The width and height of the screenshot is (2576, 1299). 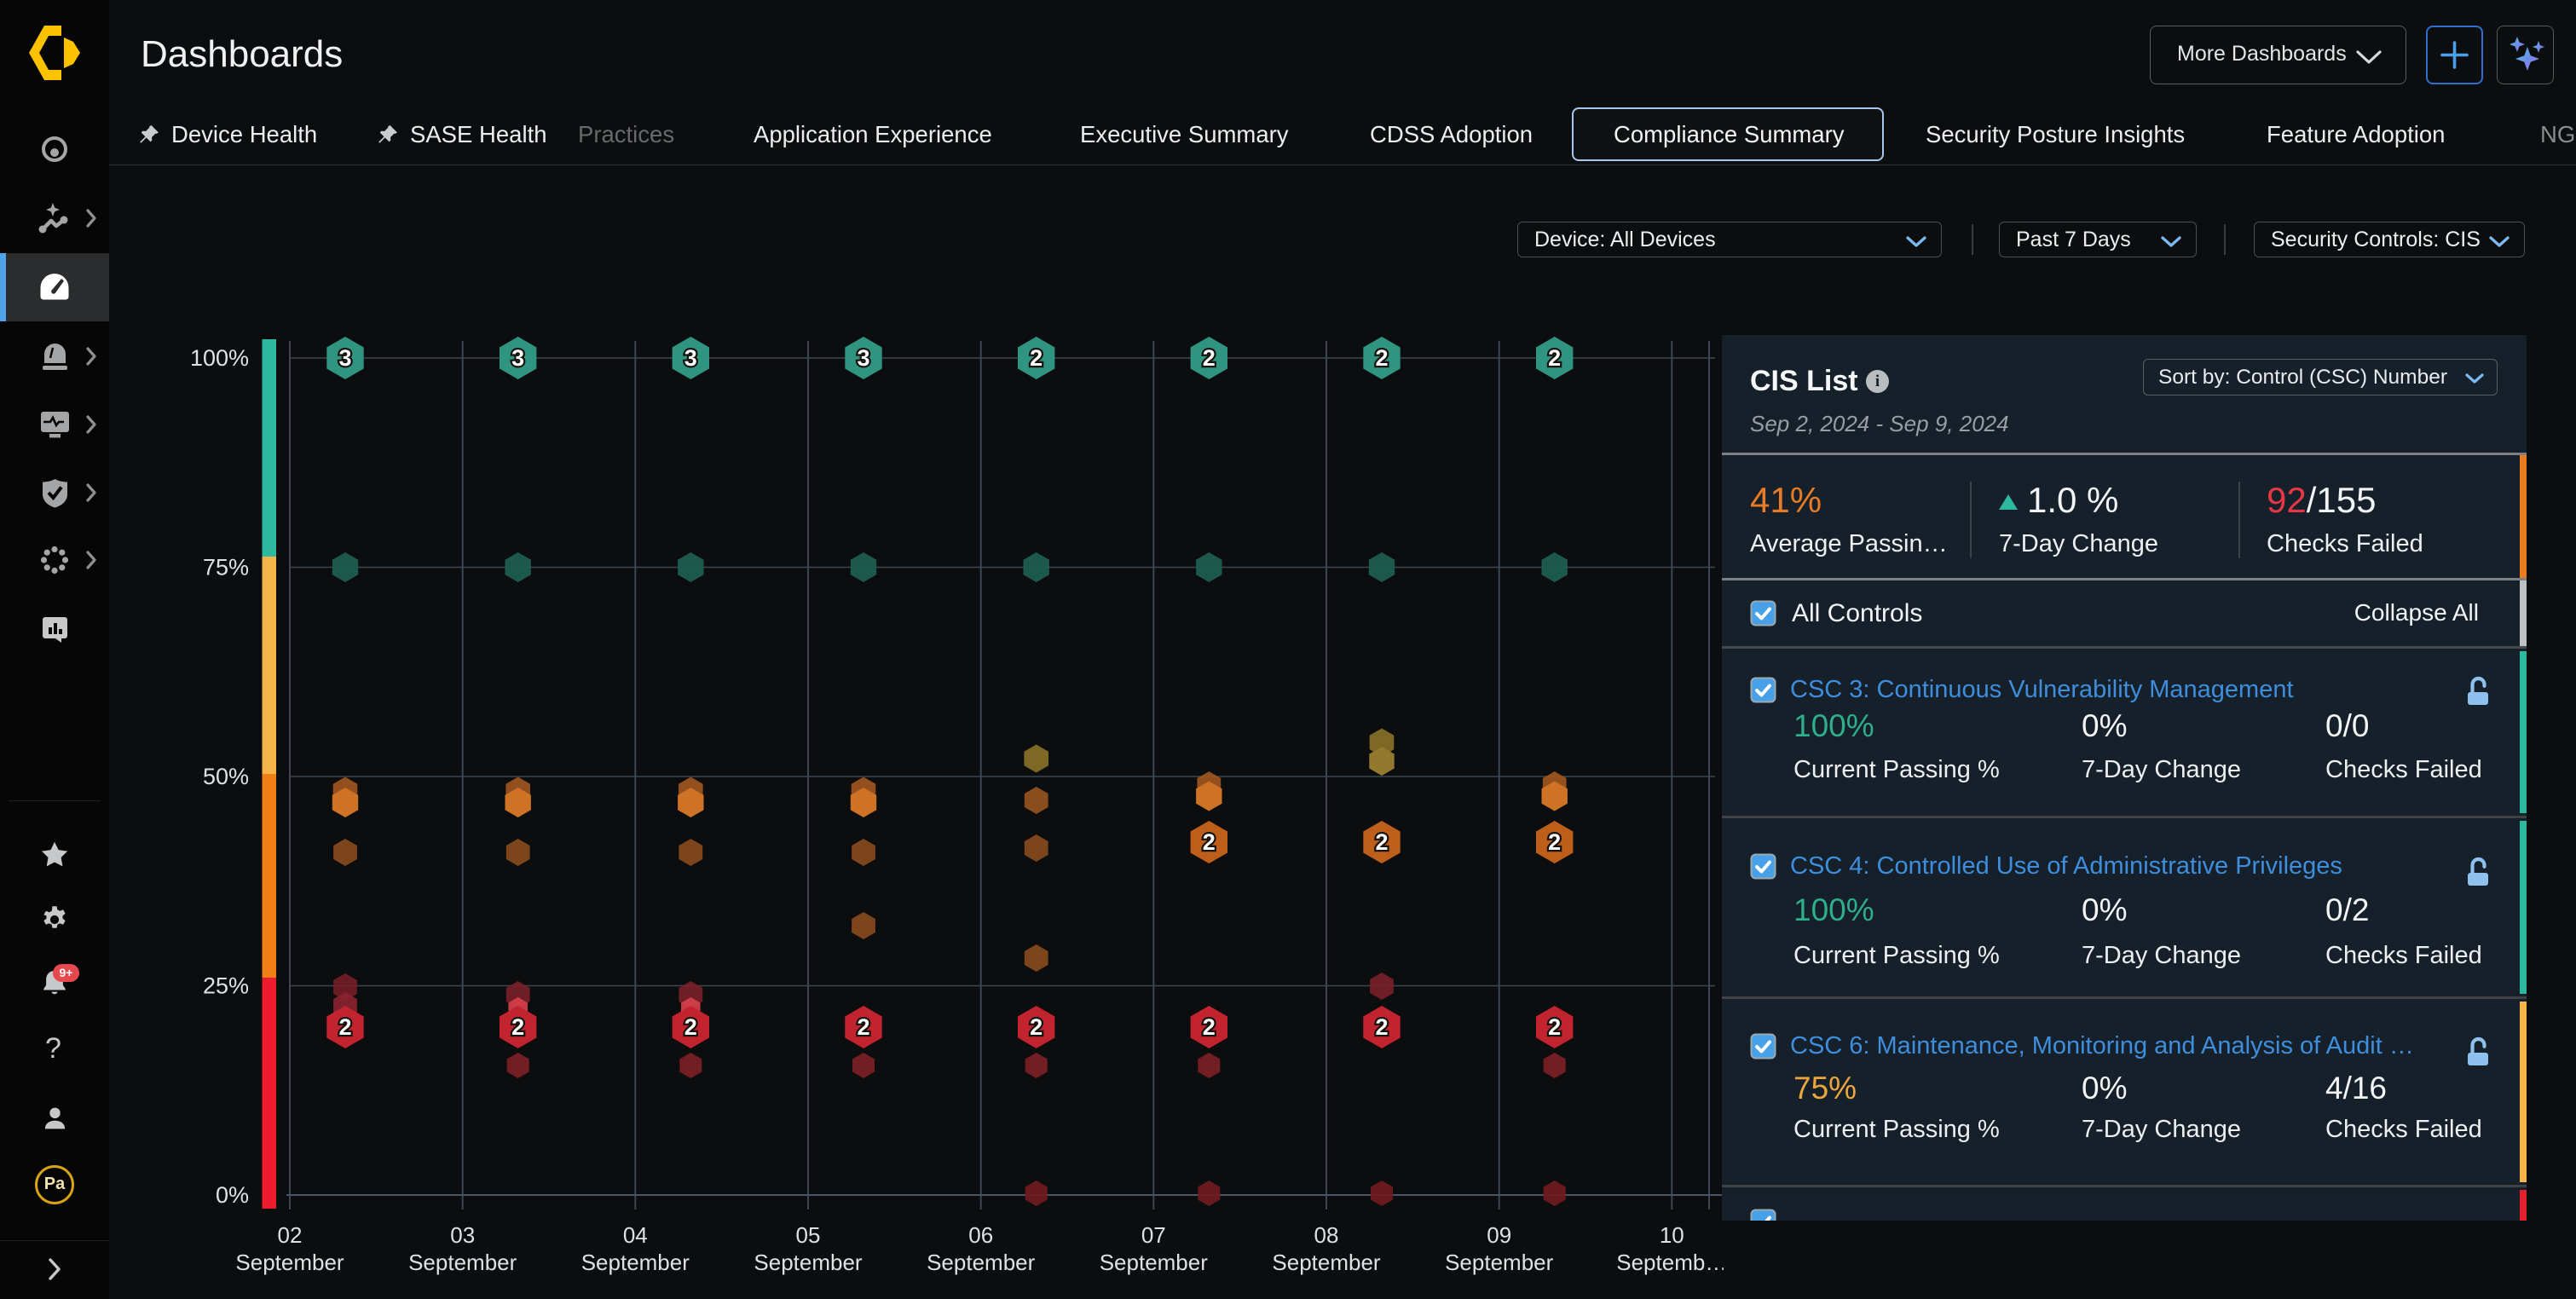 I want to click on svg-text: 09, so click(x=1499, y=1235).